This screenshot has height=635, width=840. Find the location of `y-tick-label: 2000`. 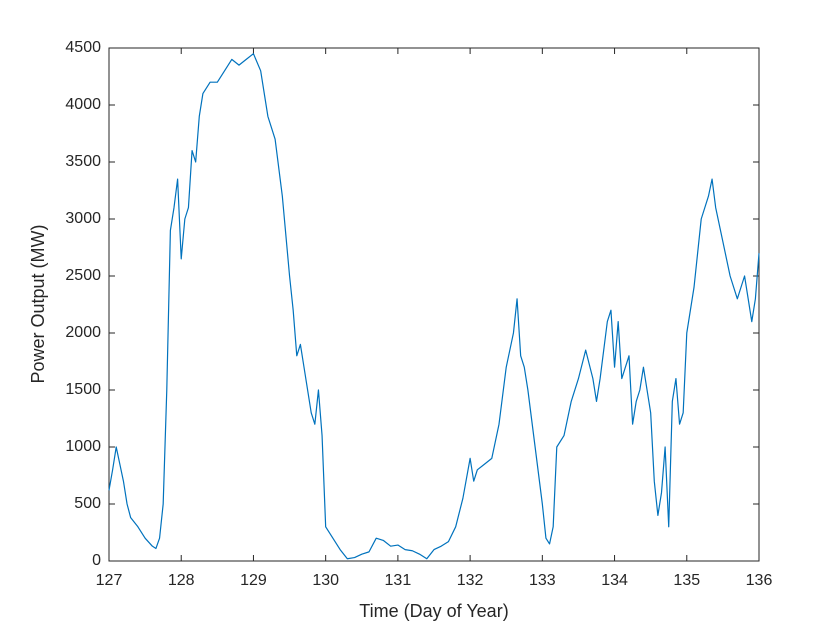

y-tick-label: 2000 is located at coordinates (83, 332).